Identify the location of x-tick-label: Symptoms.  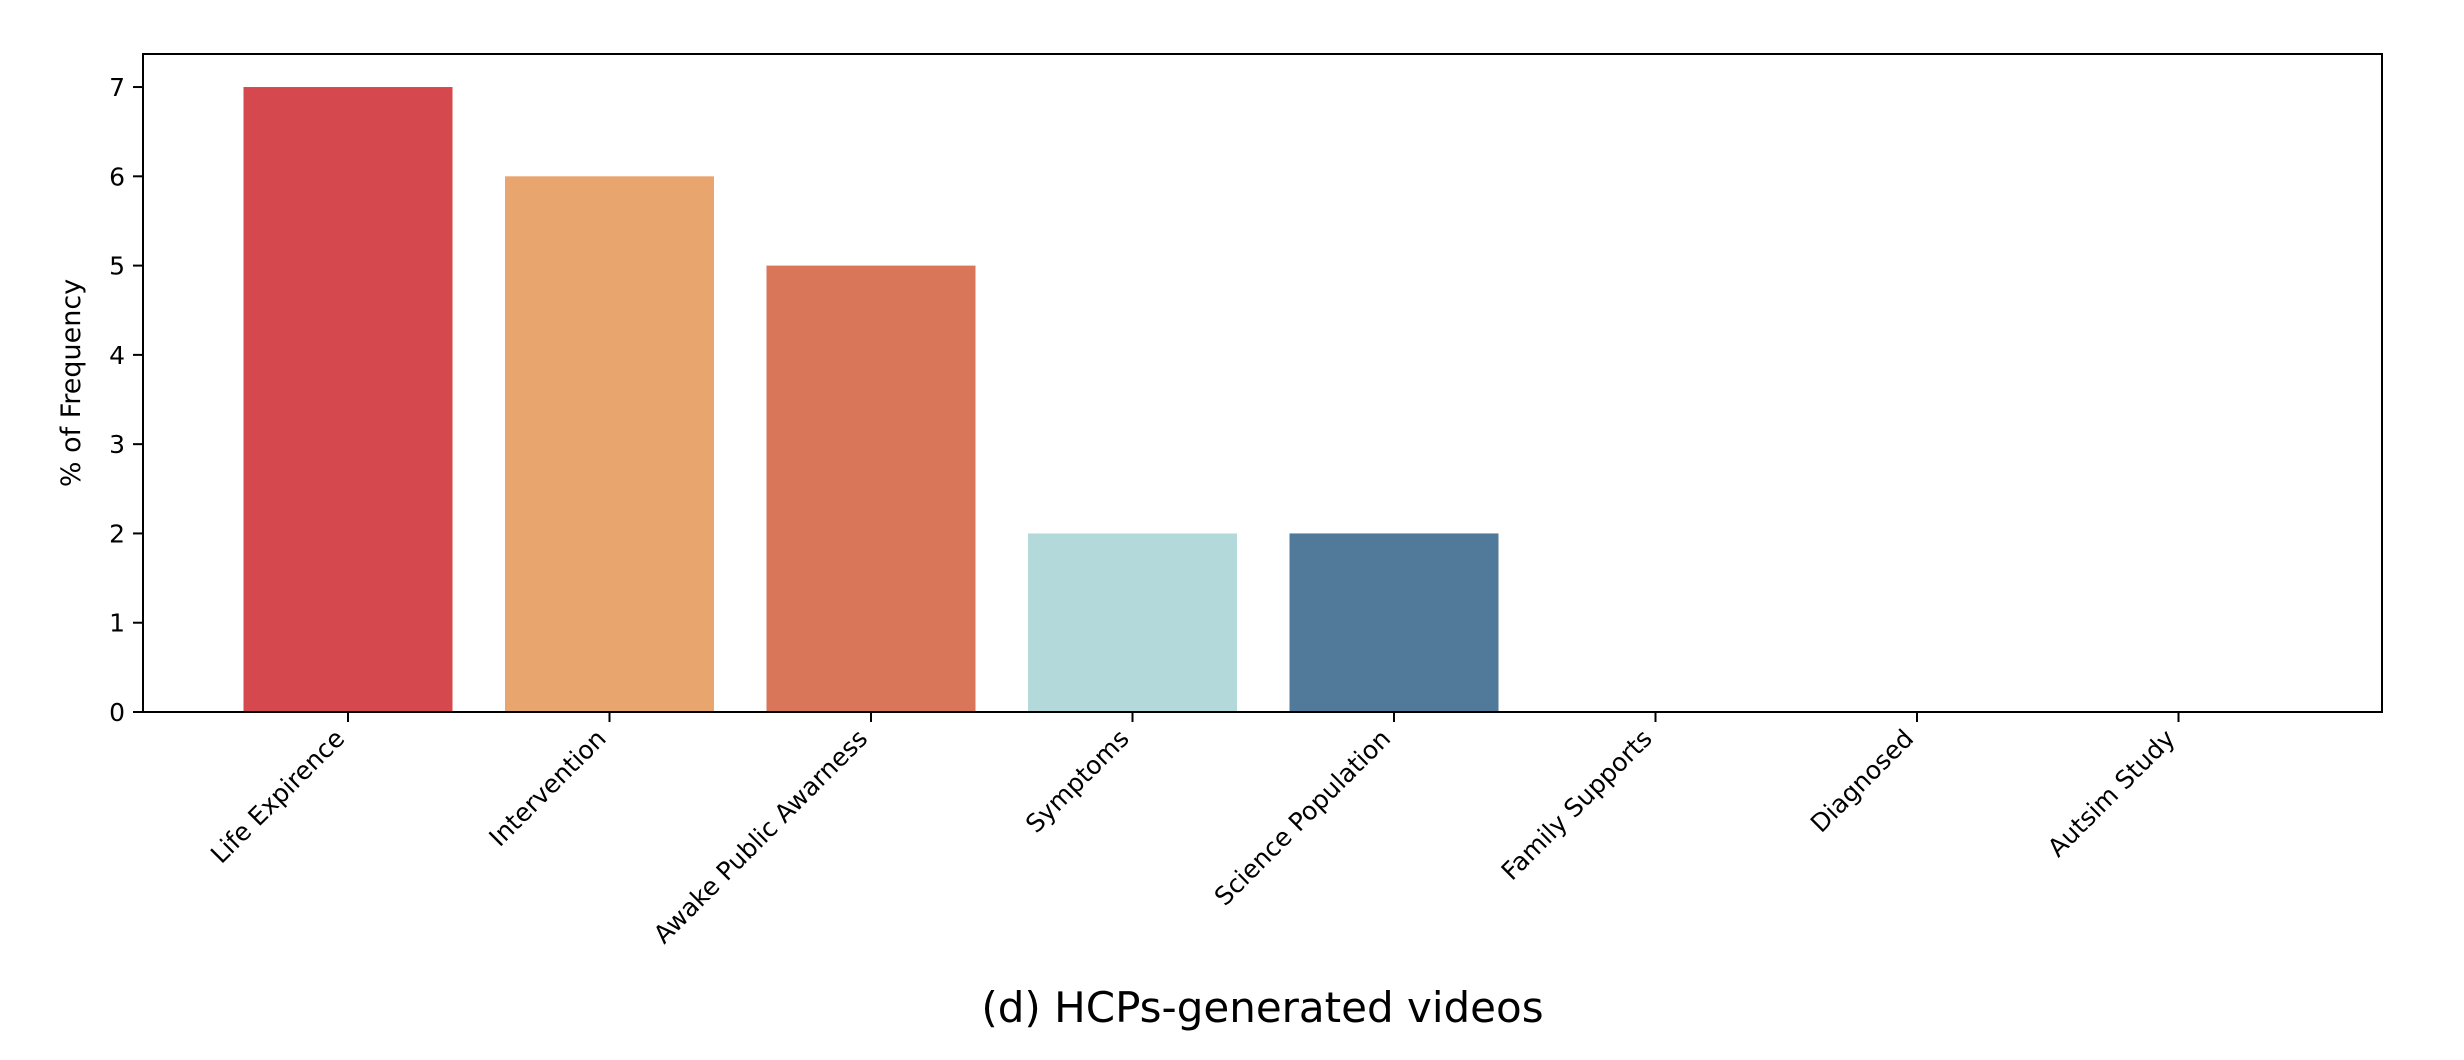
(1077, 781).